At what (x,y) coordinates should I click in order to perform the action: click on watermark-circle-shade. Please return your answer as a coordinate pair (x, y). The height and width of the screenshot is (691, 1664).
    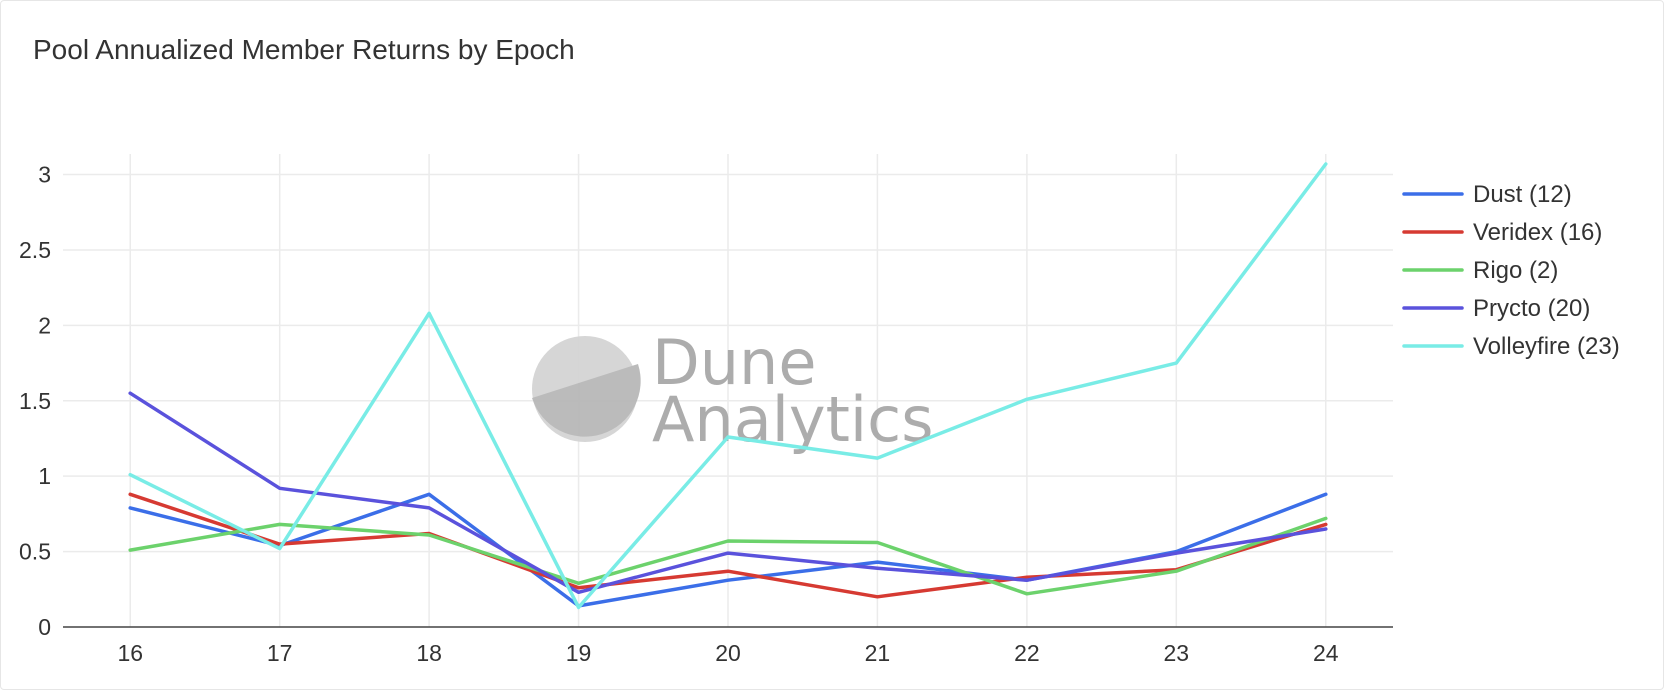
    Looking at the image, I should click on (586, 400).